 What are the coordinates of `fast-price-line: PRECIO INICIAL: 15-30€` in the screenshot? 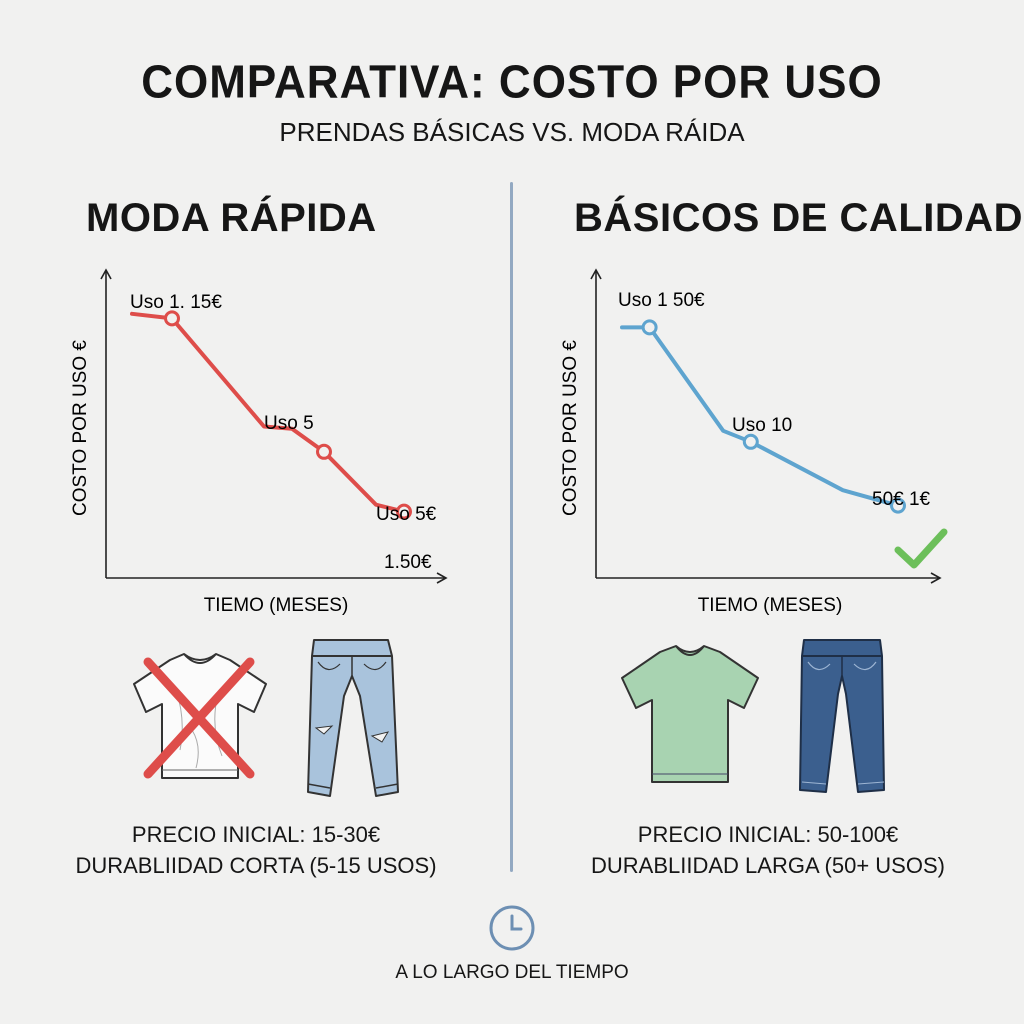 It's located at (256, 834).